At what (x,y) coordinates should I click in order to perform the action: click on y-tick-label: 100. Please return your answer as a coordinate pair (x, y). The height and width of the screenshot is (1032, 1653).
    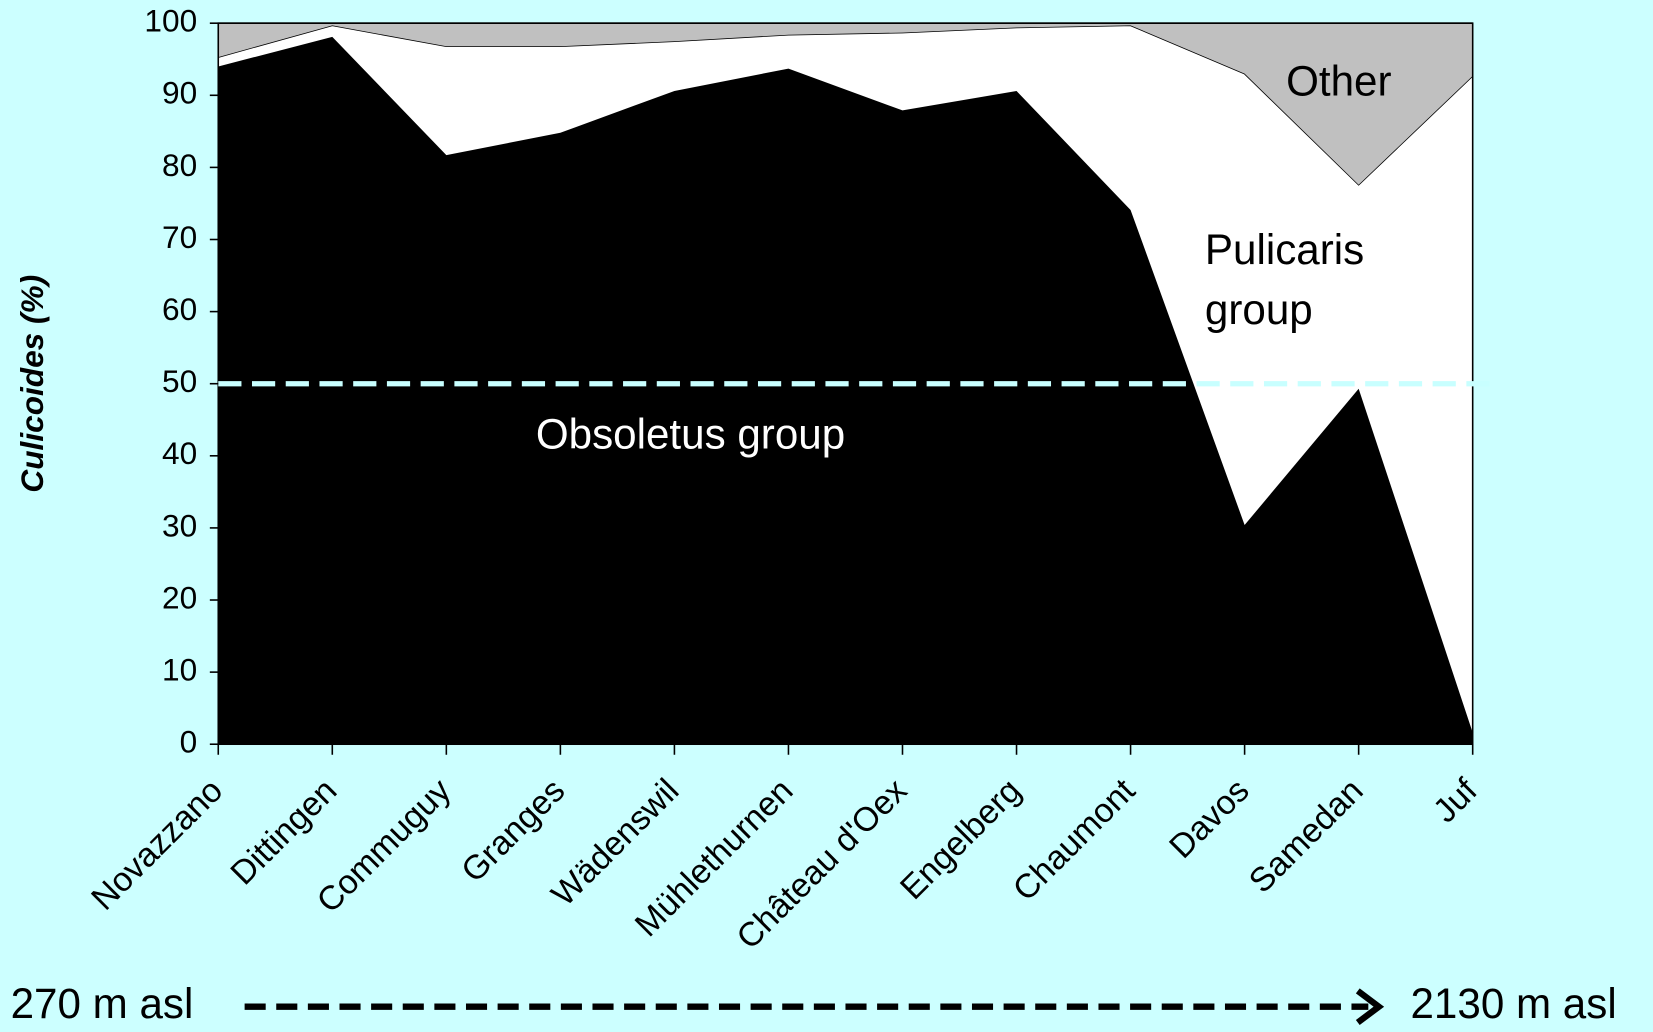
    Looking at the image, I should click on (170, 21).